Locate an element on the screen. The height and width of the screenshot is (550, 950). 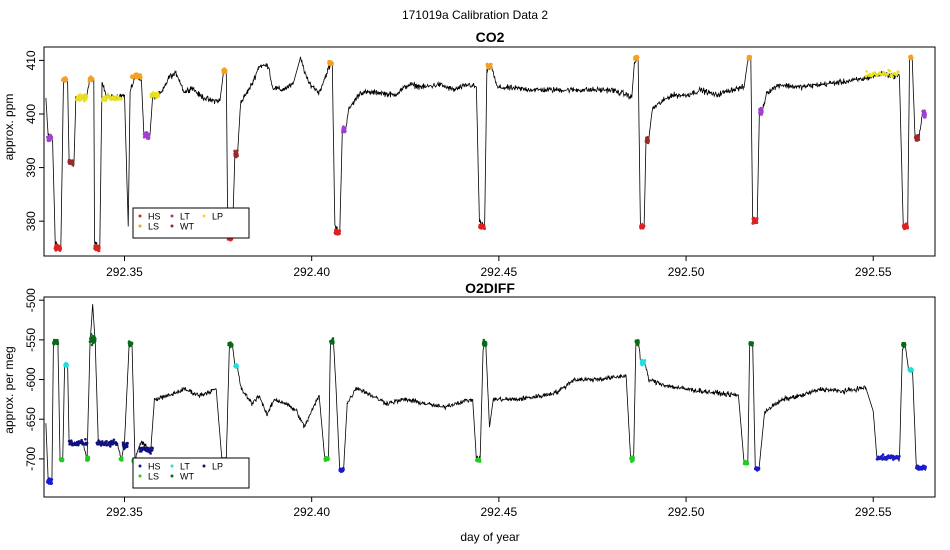
legend-swatch-lt is located at coordinates (172, 466).